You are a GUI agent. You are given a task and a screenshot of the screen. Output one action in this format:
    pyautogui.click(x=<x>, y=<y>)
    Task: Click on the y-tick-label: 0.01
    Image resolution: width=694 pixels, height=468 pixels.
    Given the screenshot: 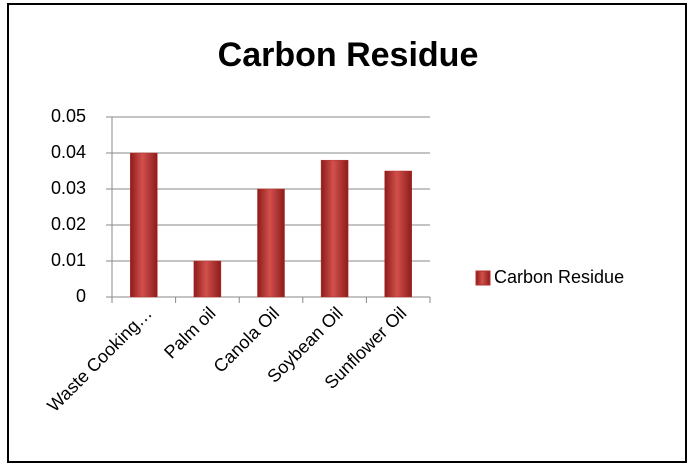 What is the action you would take?
    pyautogui.click(x=68, y=260)
    